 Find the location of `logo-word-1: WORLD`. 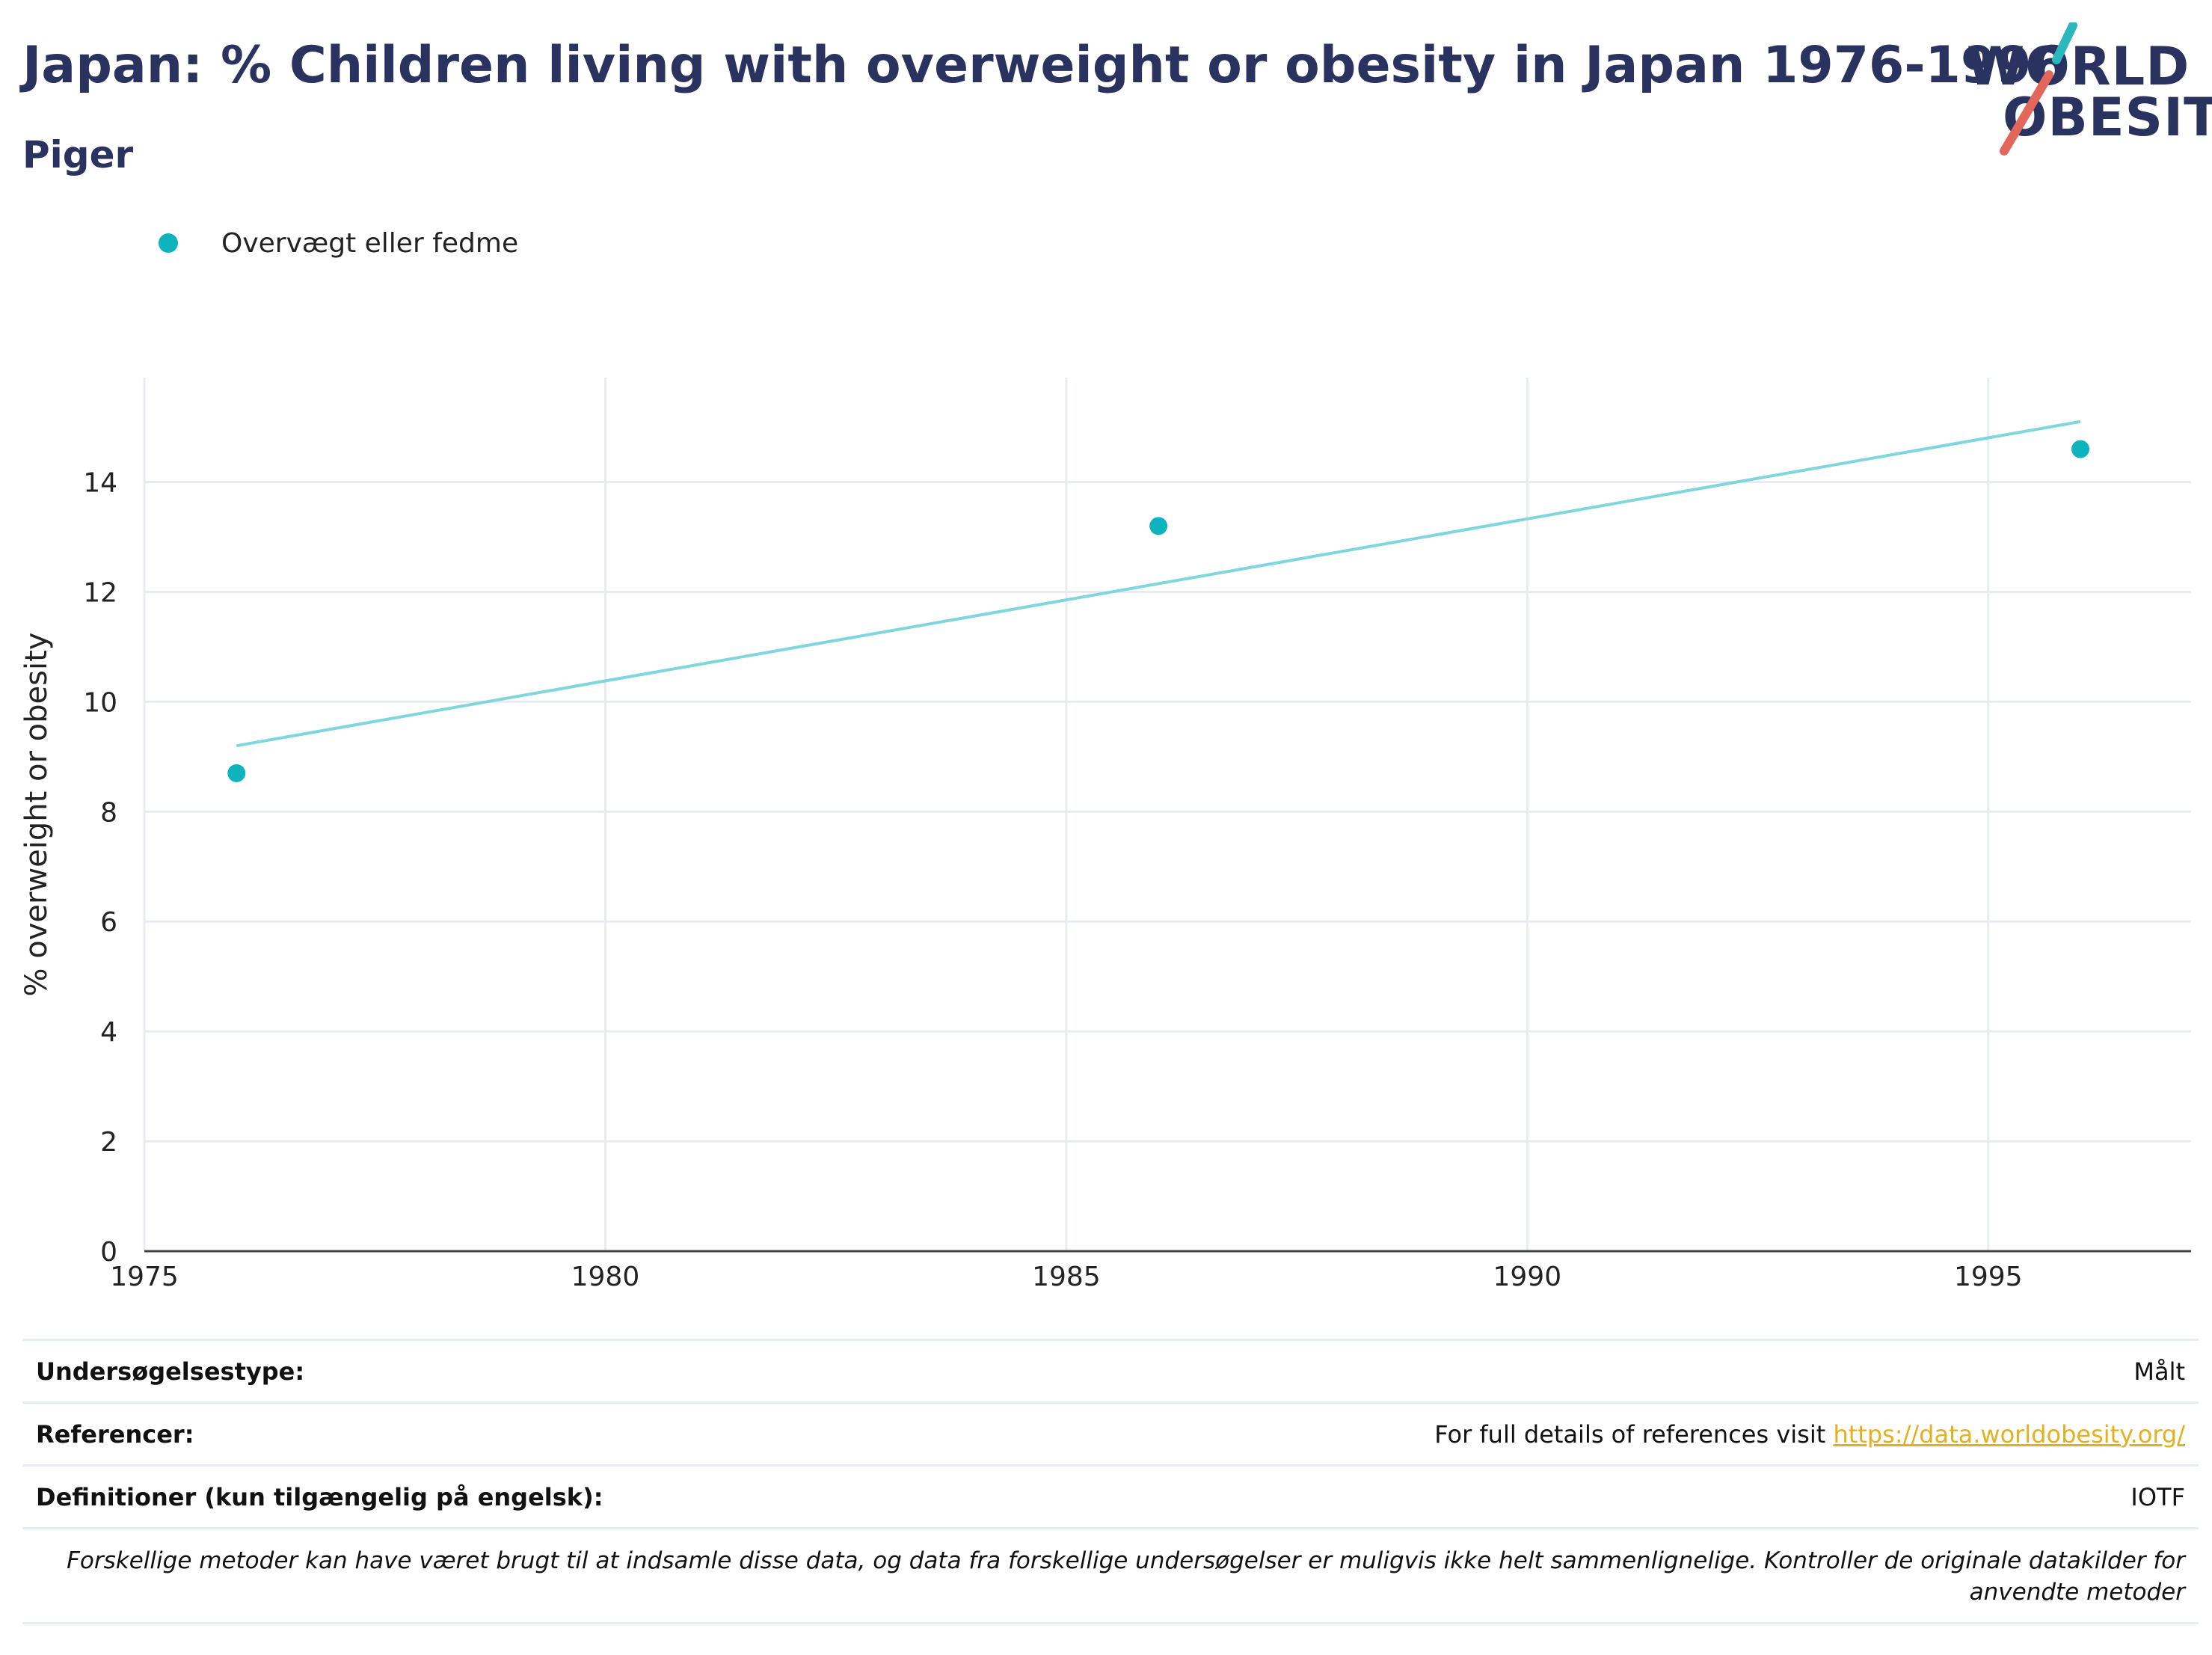

logo-word-1: WORLD is located at coordinates (2078, 66).